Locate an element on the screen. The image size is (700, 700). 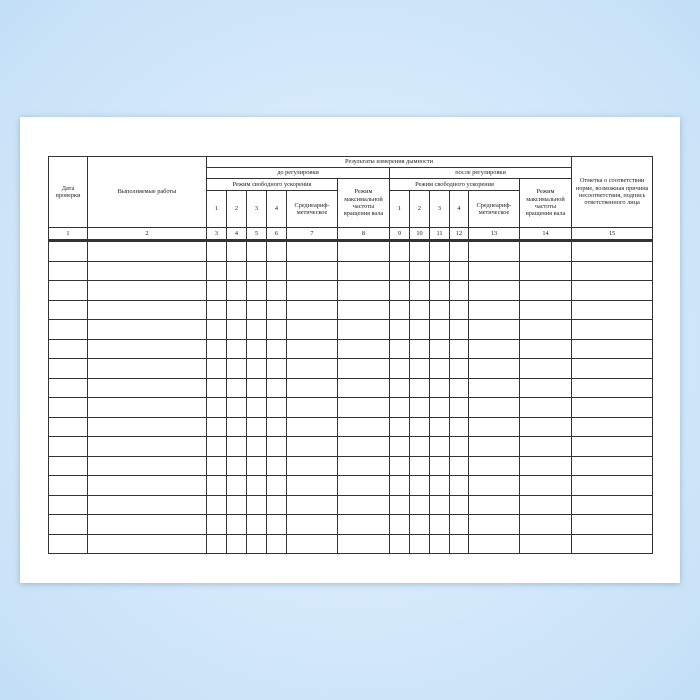
column-number: 12 is located at coordinates (459, 234).